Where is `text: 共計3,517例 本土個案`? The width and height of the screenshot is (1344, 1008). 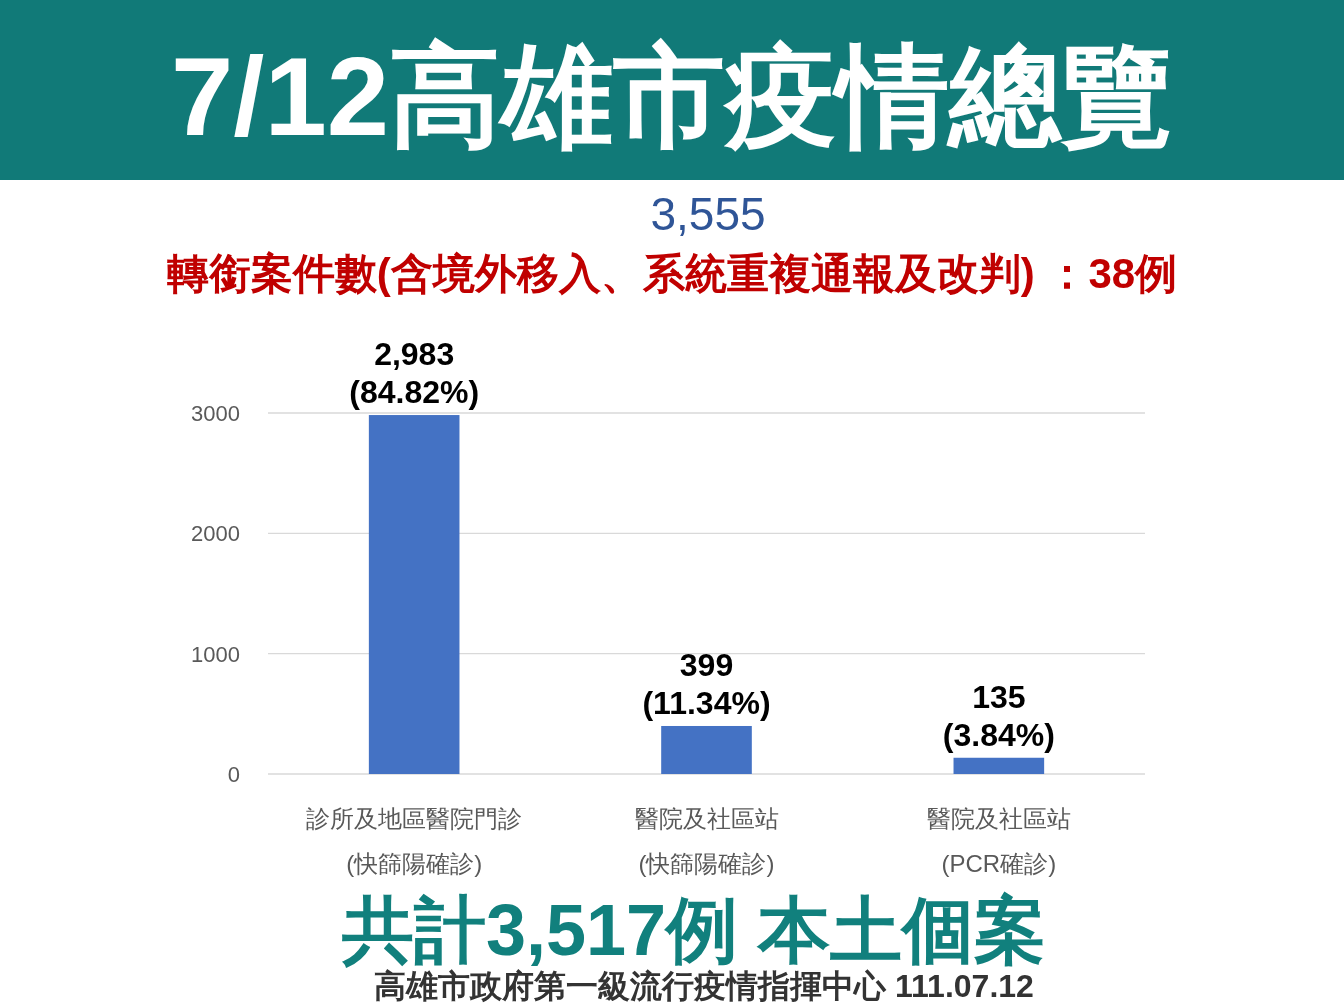 text: 共計3,517例 本土個案 is located at coordinates (693, 930).